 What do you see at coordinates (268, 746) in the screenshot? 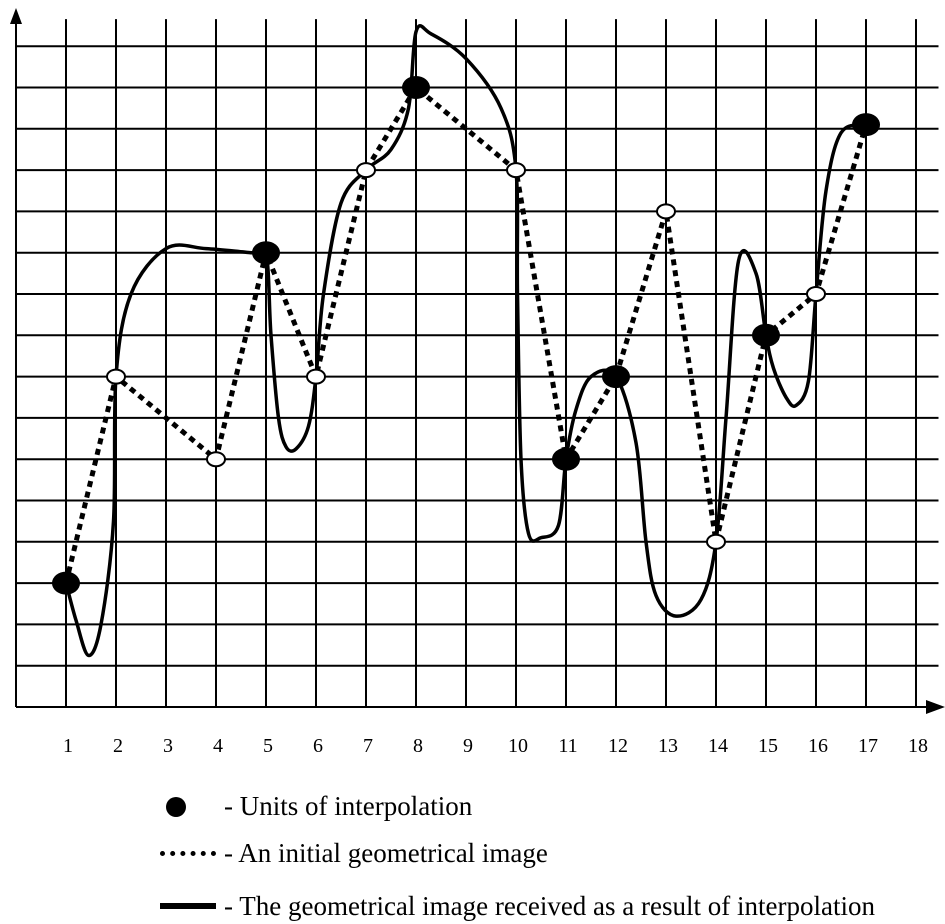
I see `x-tick-label: 5` at bounding box center [268, 746].